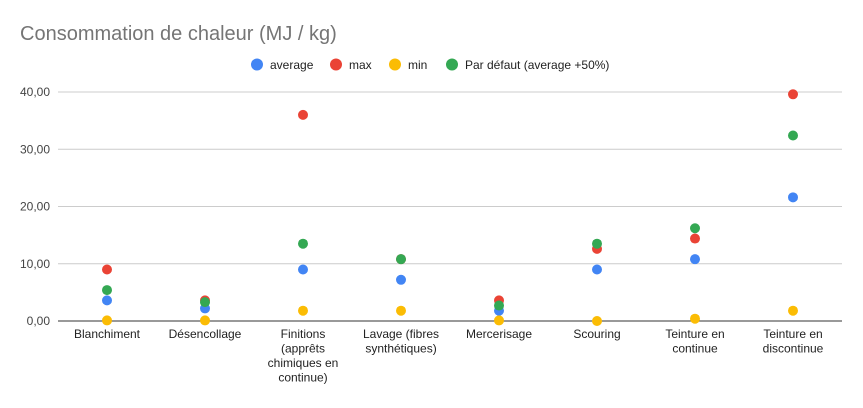  I want to click on y-tick-label: 10,00, so click(35, 264).